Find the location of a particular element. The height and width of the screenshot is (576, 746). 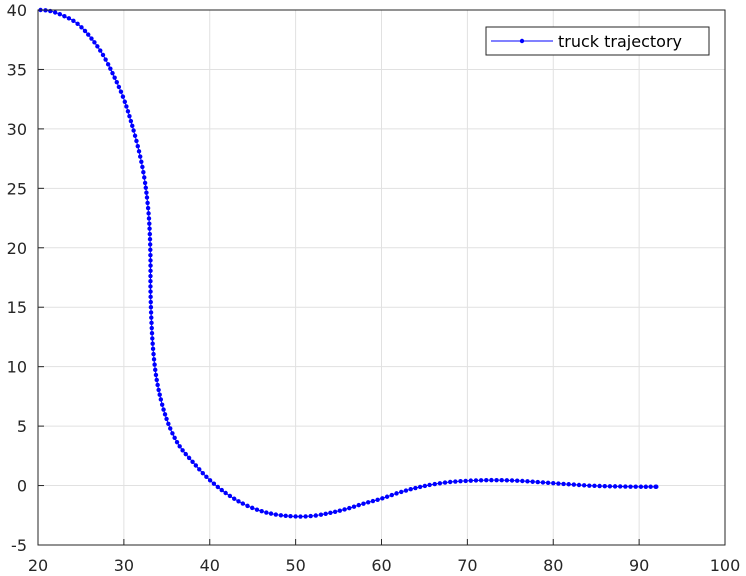

y-tick-label: -5 is located at coordinates (19, 545).